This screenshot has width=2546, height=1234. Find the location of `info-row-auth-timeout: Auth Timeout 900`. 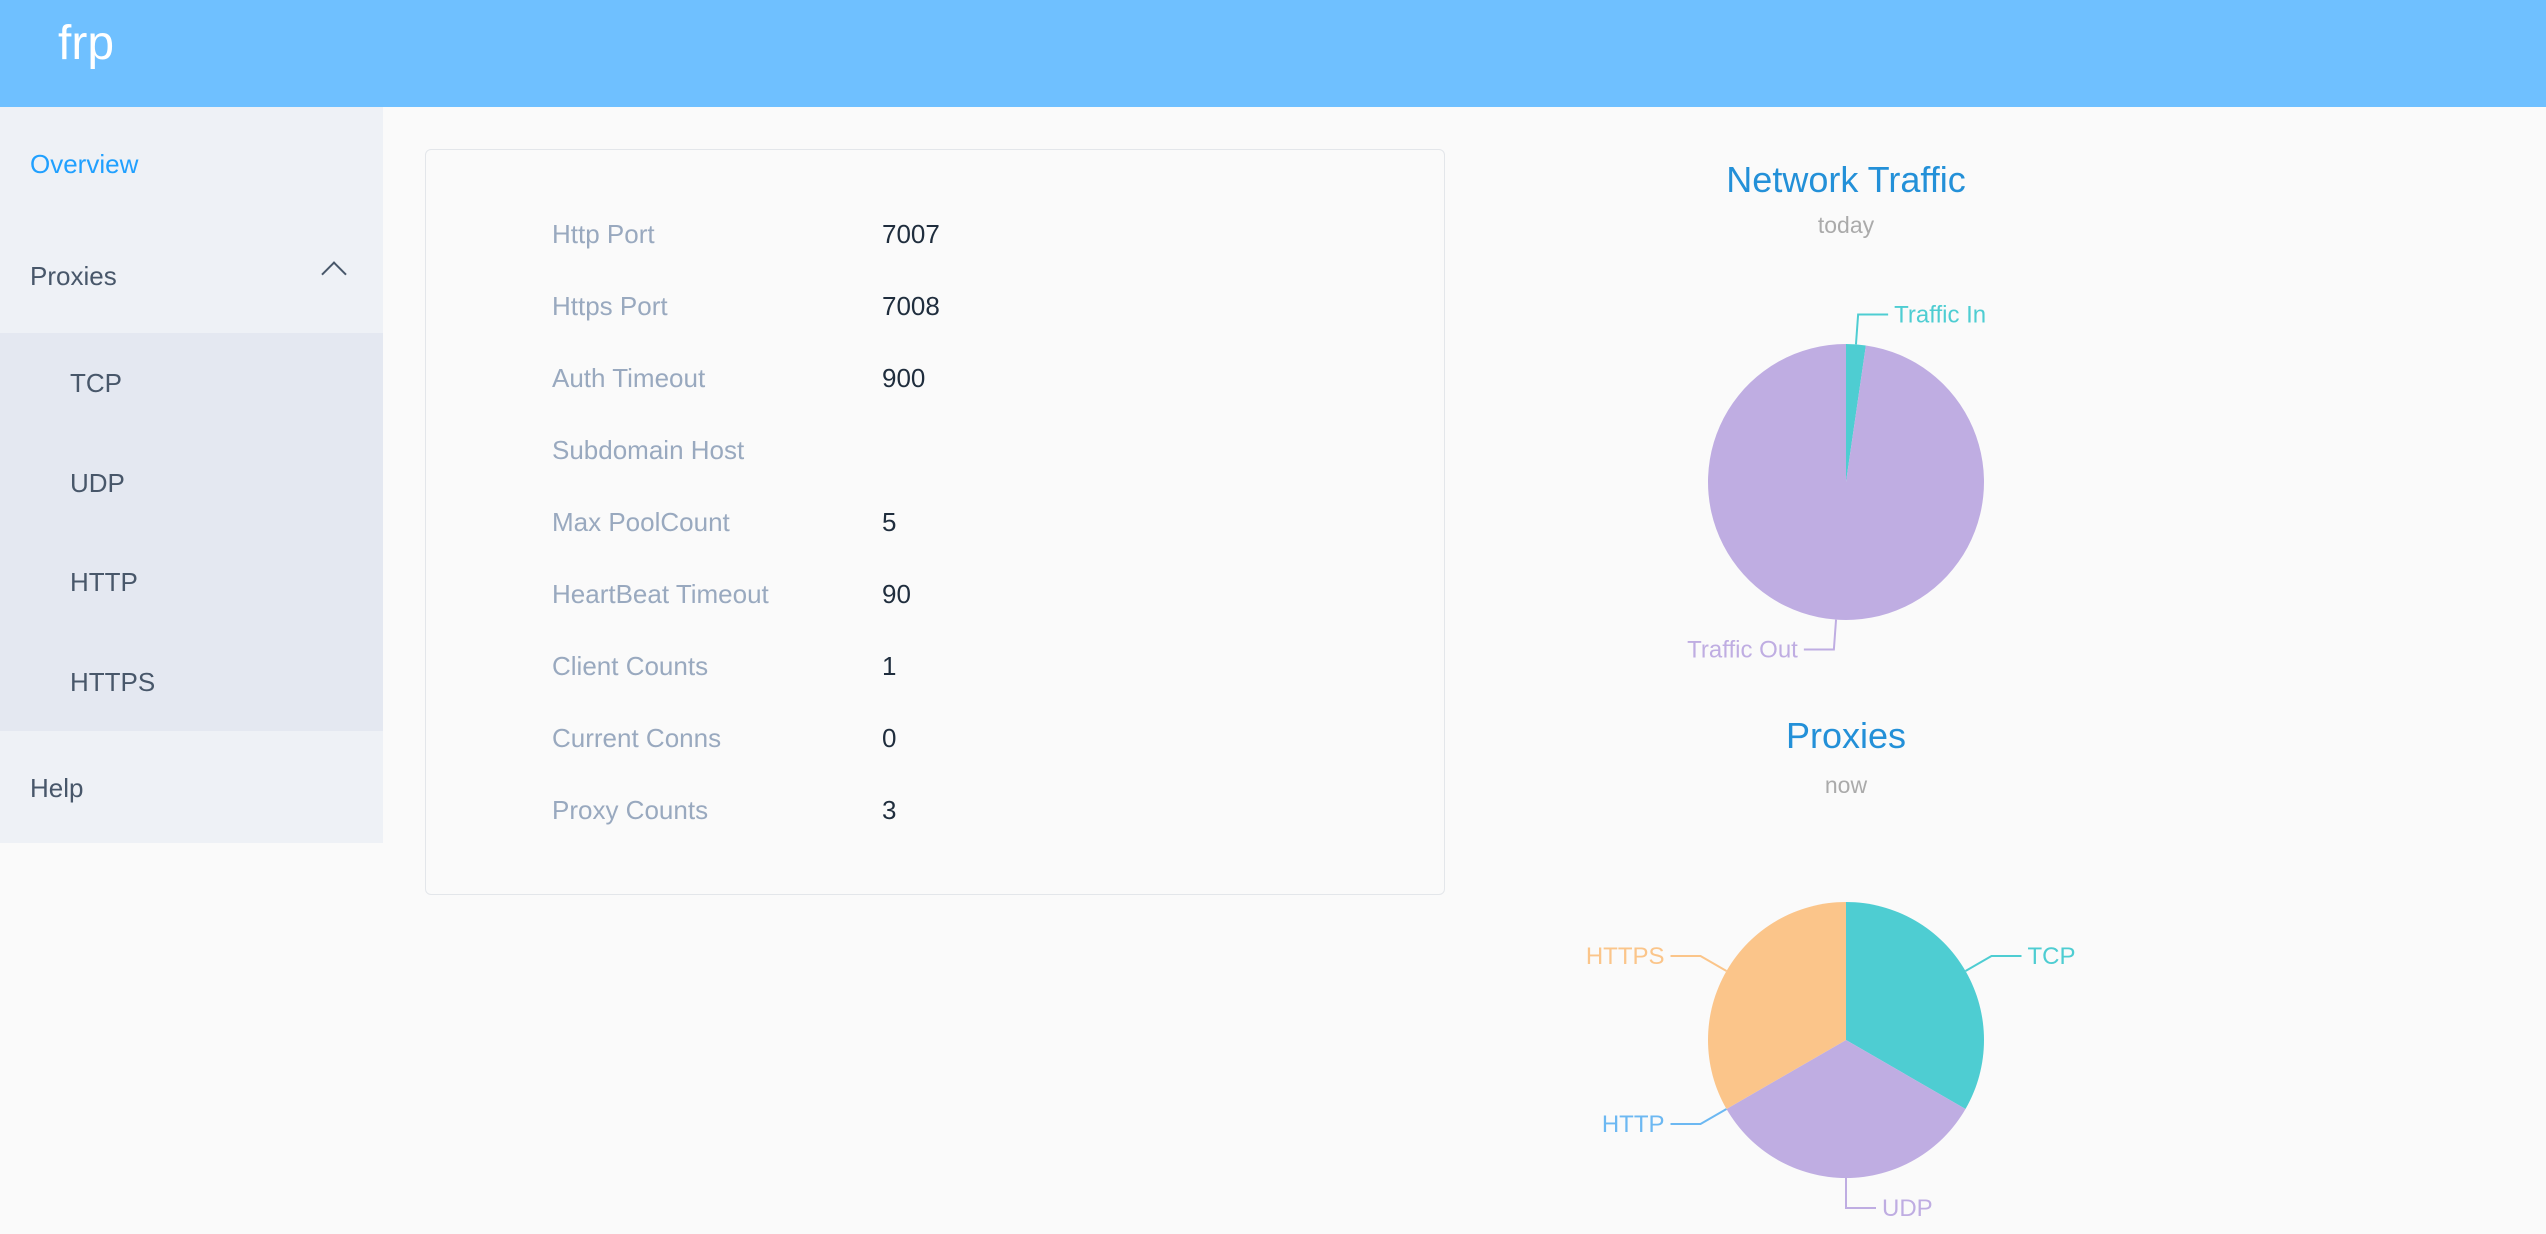

info-row-auth-timeout: Auth Timeout 900 is located at coordinates (738, 378).